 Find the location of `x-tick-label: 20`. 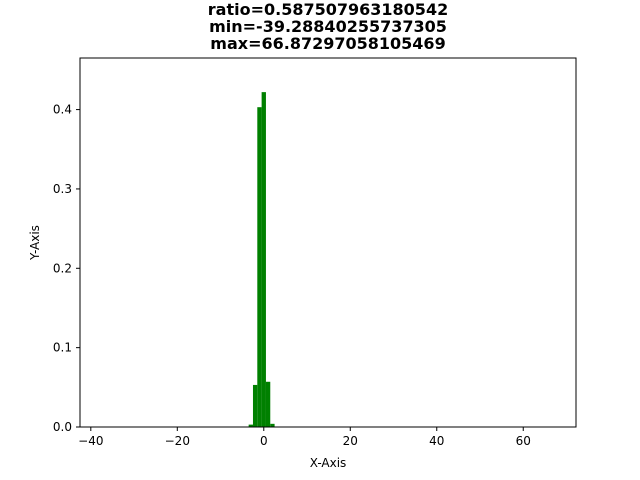

x-tick-label: 20 is located at coordinates (350, 441).